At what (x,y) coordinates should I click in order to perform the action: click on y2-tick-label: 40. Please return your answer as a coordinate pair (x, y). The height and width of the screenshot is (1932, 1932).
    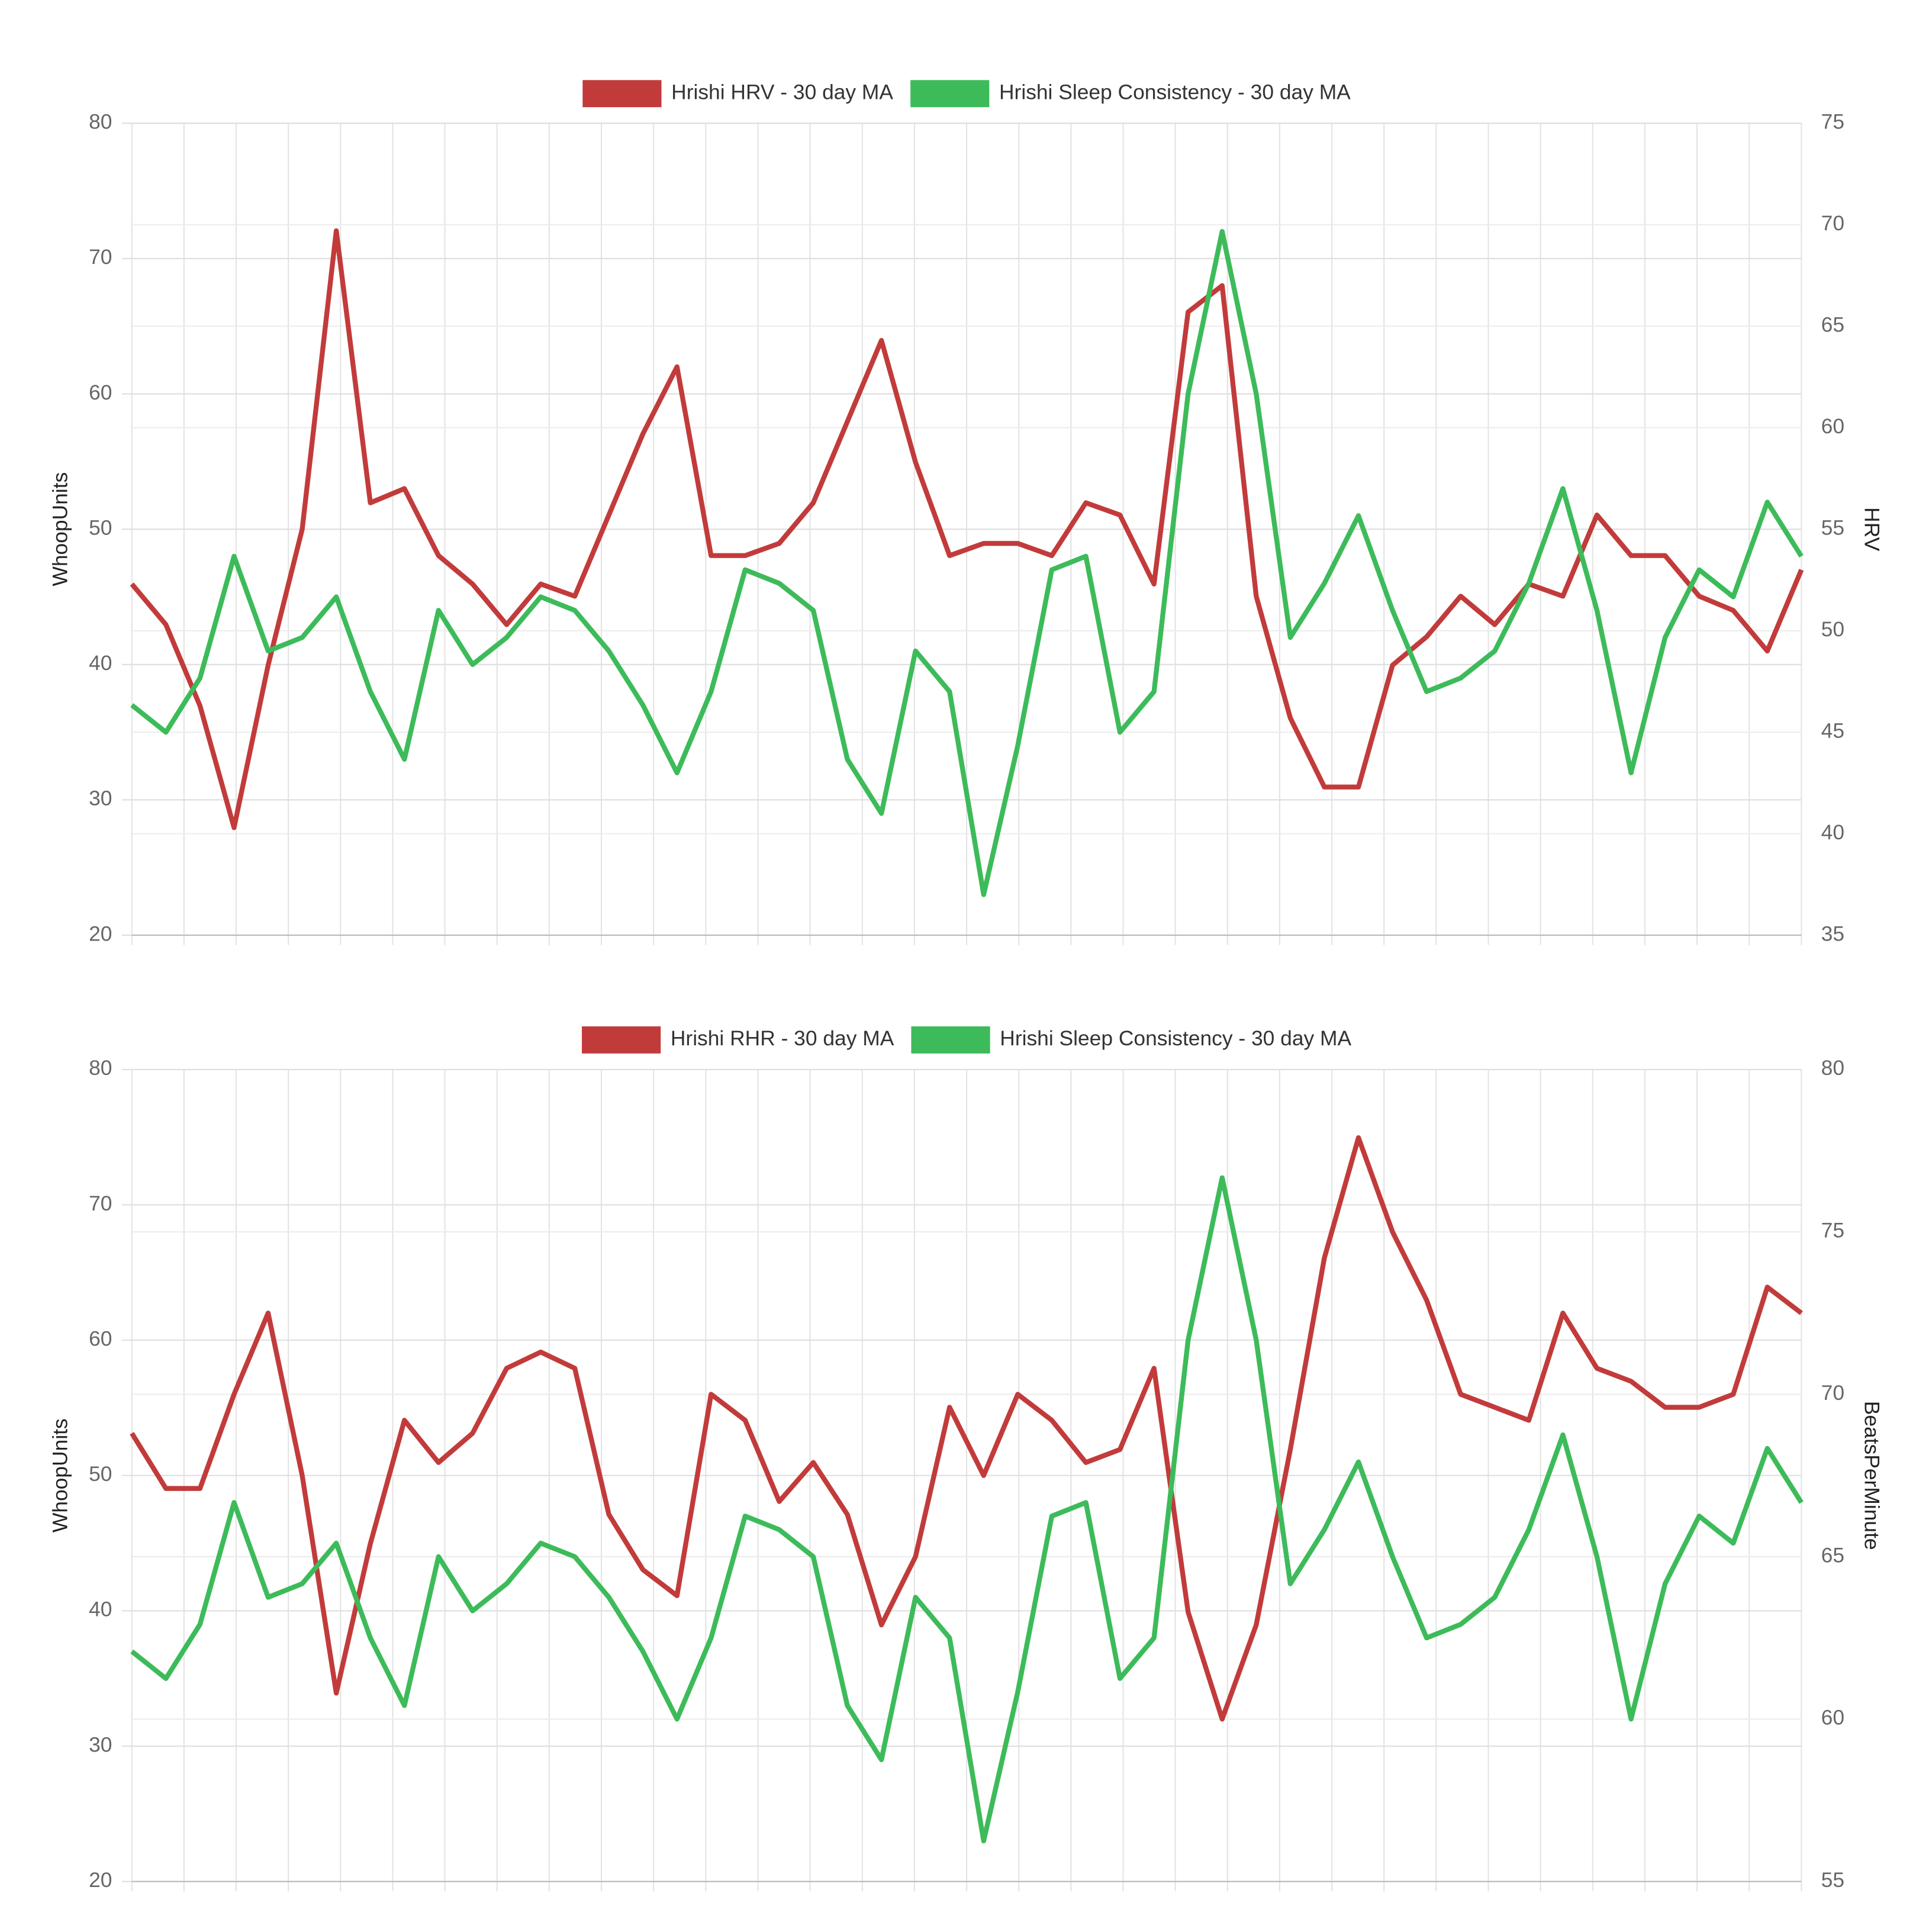
    Looking at the image, I should click on (1833, 833).